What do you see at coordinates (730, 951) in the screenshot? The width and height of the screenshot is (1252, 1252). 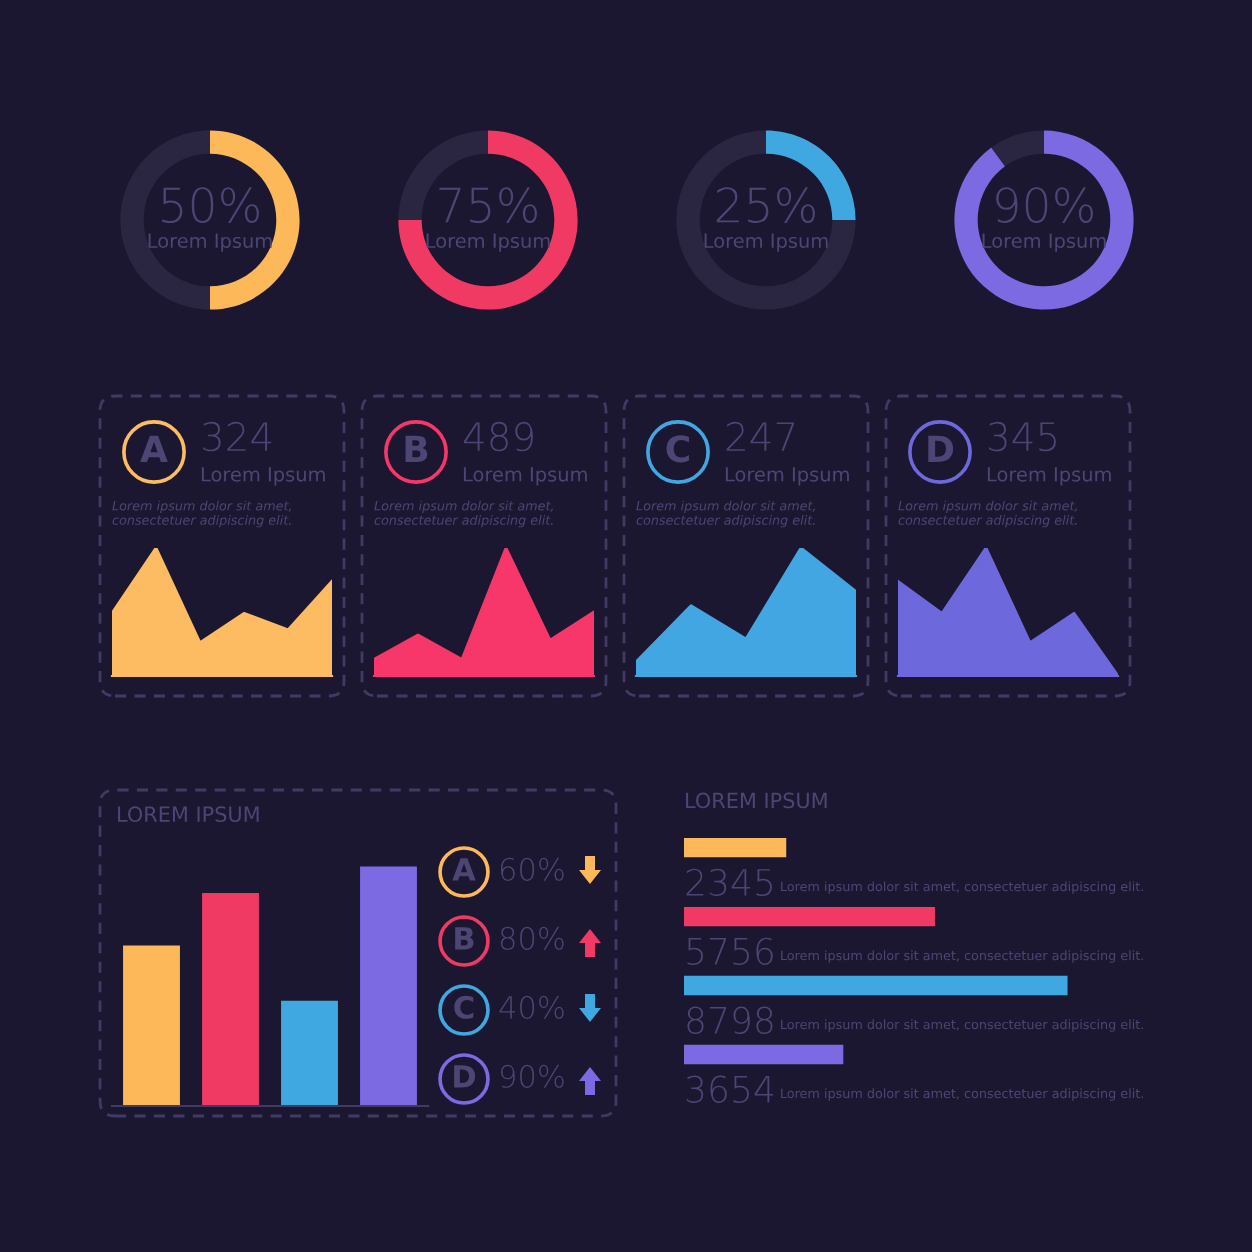 I see `data-label: 5756` at bounding box center [730, 951].